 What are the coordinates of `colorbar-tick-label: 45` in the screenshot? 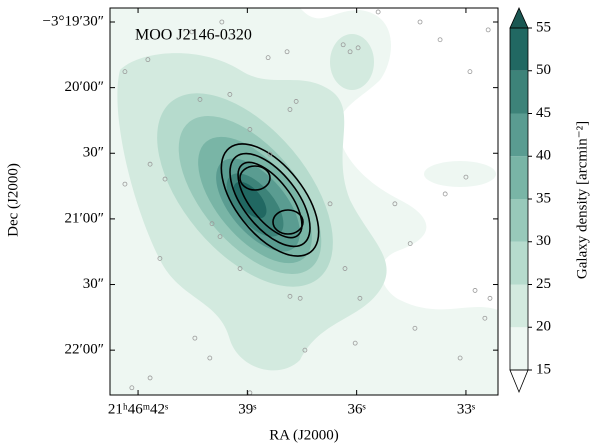 It's located at (543, 113).